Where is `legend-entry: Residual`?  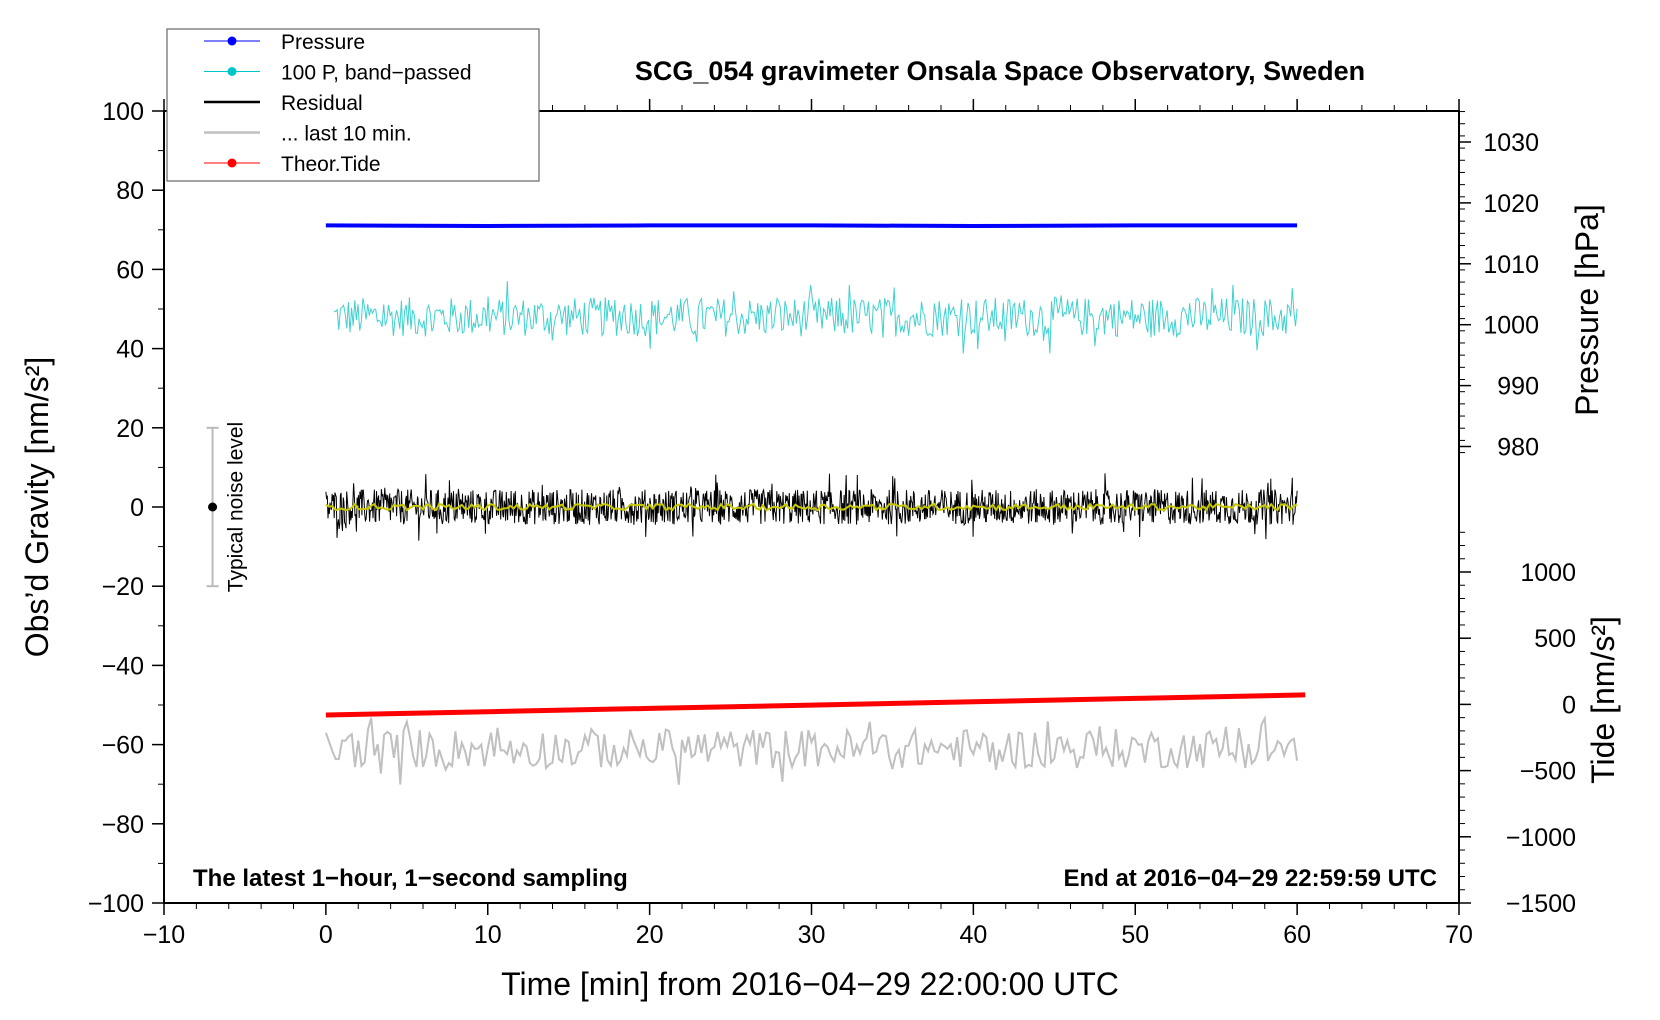
legend-entry: Residual is located at coordinates (283, 103).